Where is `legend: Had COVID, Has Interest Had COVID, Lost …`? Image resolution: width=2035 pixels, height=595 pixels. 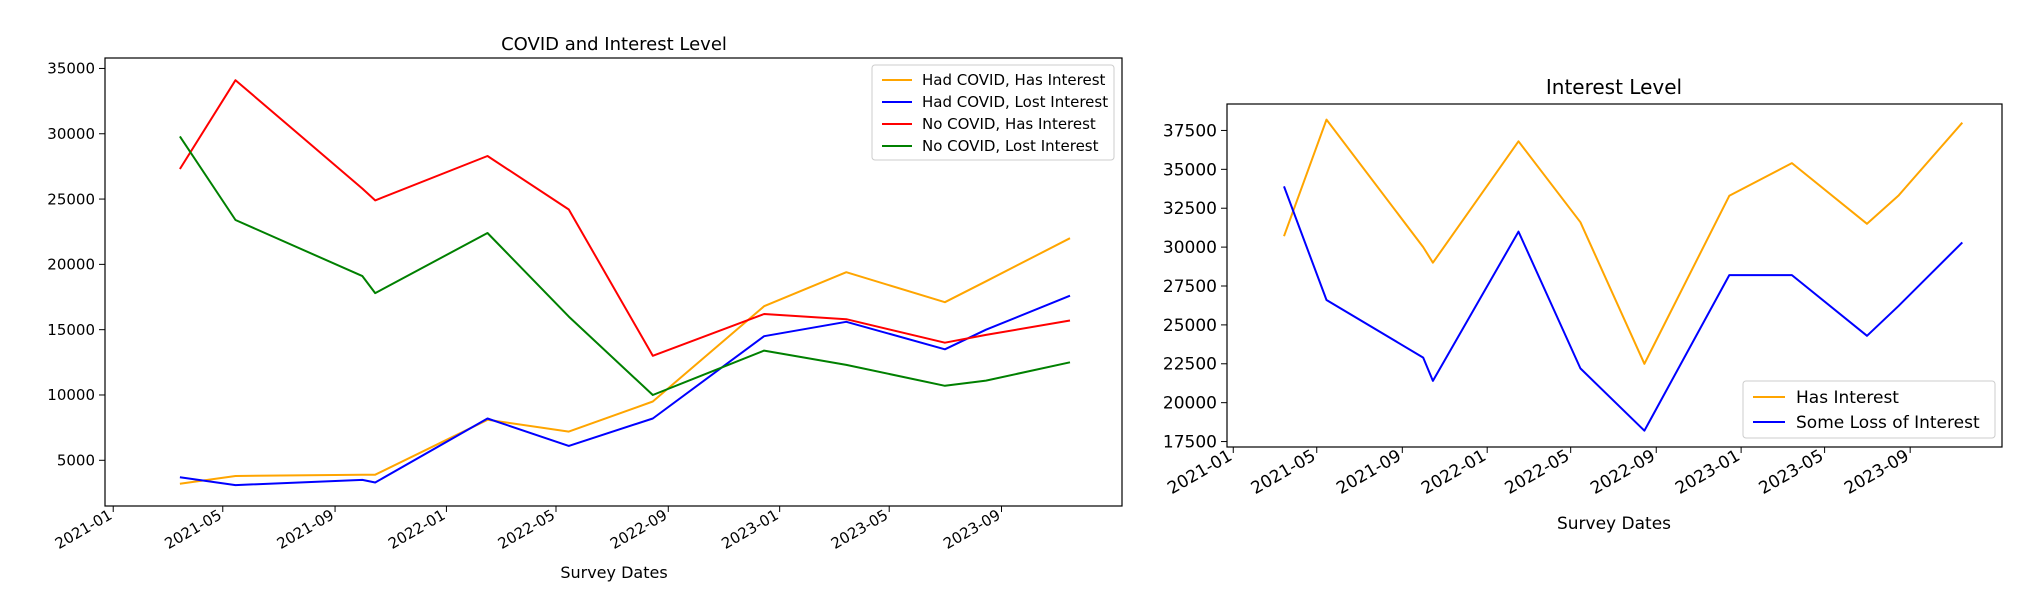 legend: Had COVID, Has Interest Had COVID, Lost … is located at coordinates (993, 112).